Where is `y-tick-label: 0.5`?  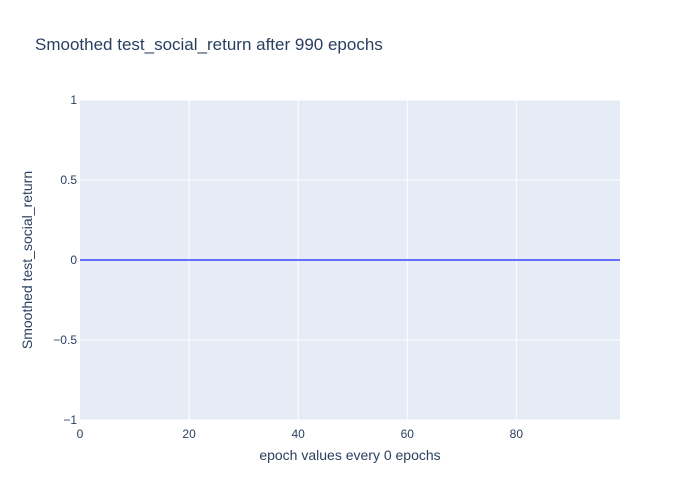
y-tick-label: 0.5 is located at coordinates (68, 180).